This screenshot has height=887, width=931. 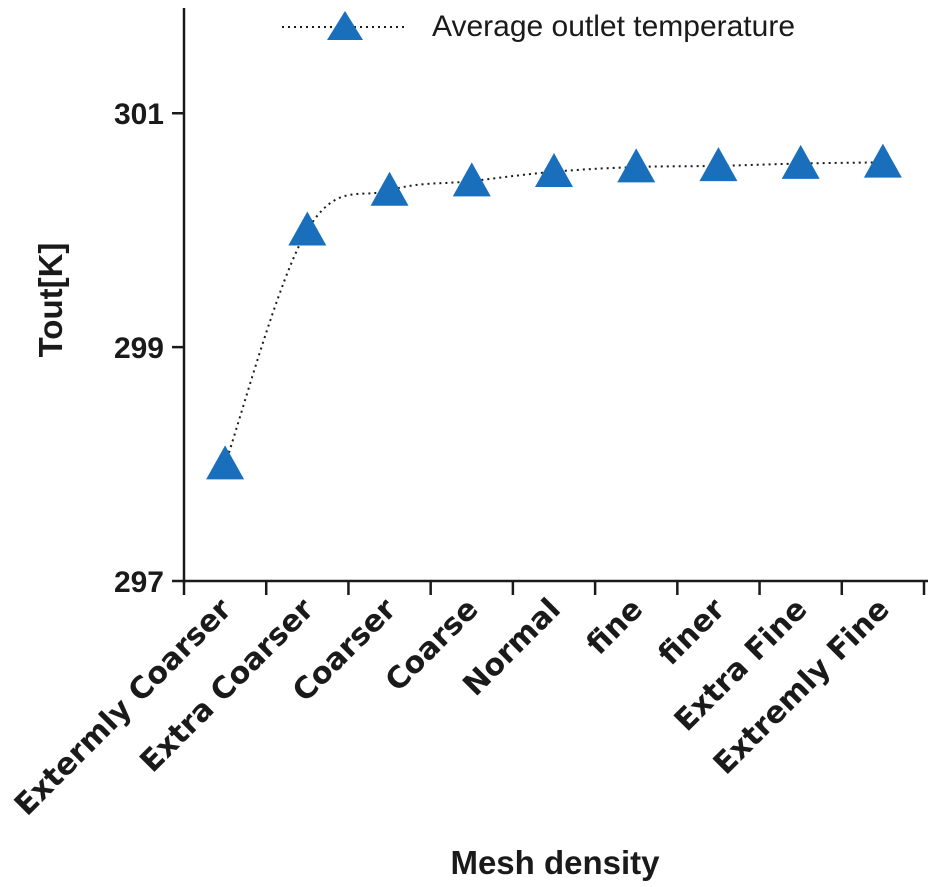 What do you see at coordinates (613, 26) in the screenshot?
I see `legend-label: Average outlet temperature` at bounding box center [613, 26].